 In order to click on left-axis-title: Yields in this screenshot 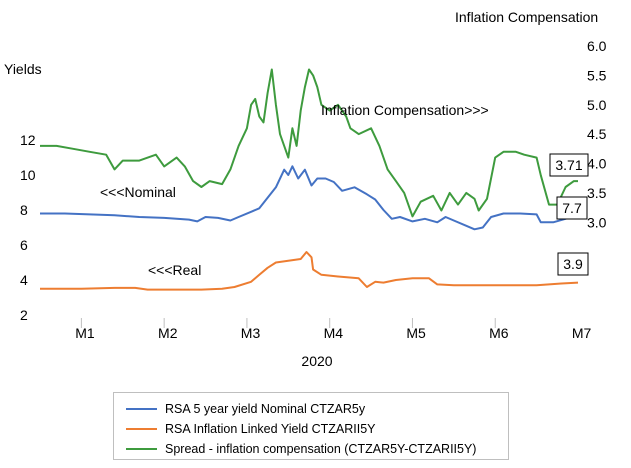, I will do `click(23, 69)`.